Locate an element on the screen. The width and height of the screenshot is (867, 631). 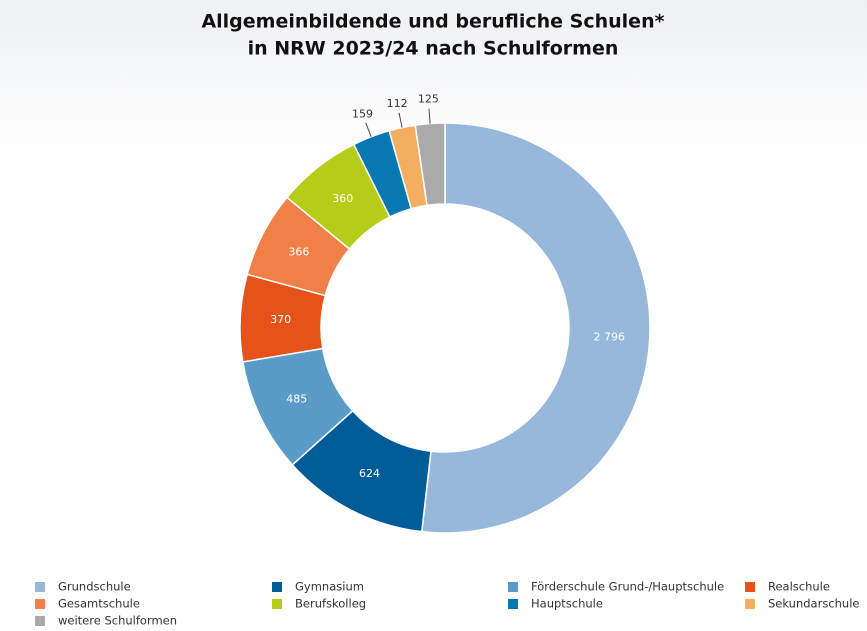
legend-label: Grundschule is located at coordinates (94, 587).